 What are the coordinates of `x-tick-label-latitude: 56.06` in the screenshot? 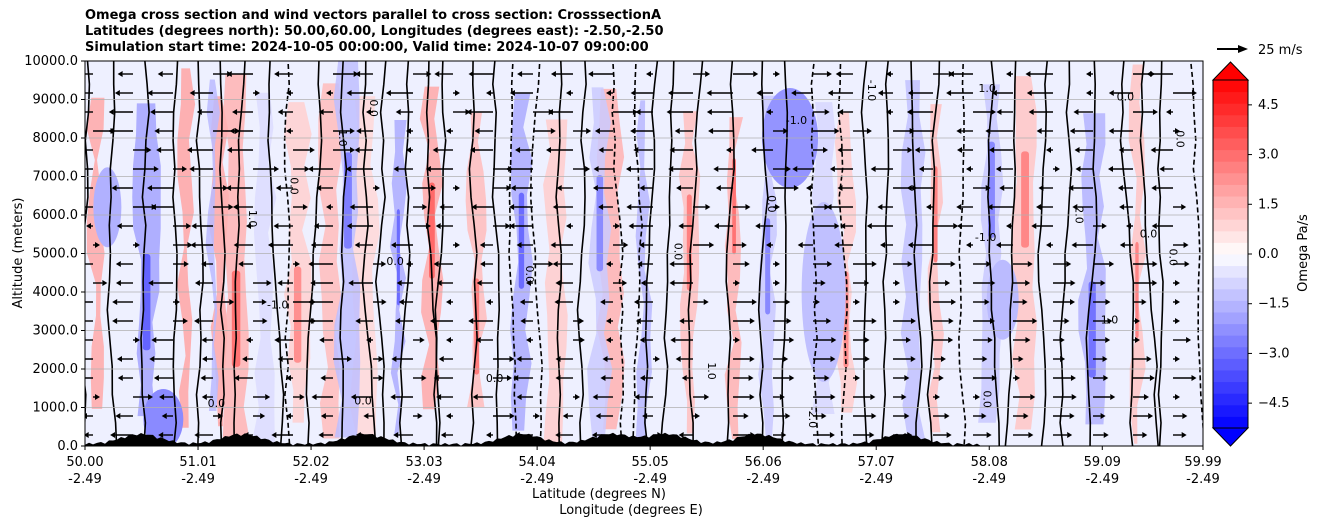 It's located at (763, 462).